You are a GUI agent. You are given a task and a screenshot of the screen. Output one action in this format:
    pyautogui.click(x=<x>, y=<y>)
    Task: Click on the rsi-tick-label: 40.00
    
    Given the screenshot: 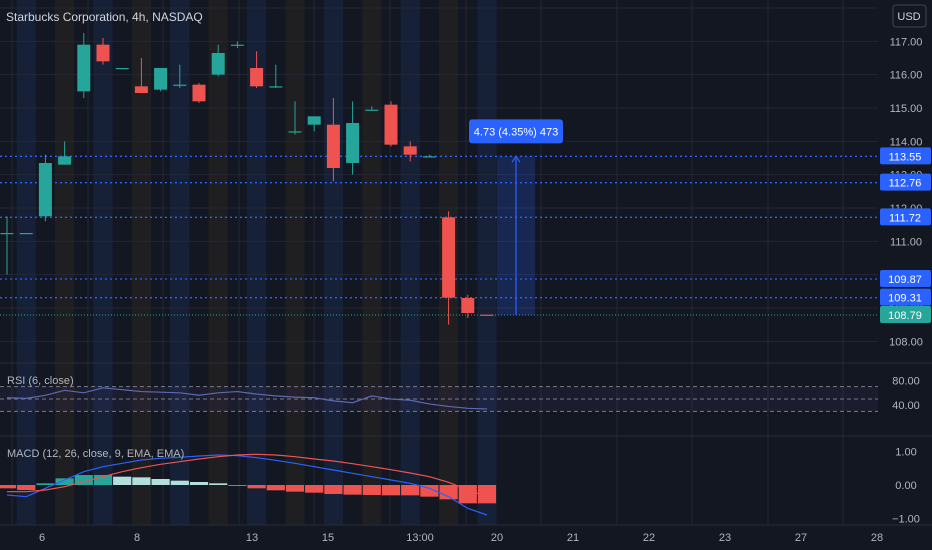 What is the action you would take?
    pyautogui.click(x=906, y=406)
    